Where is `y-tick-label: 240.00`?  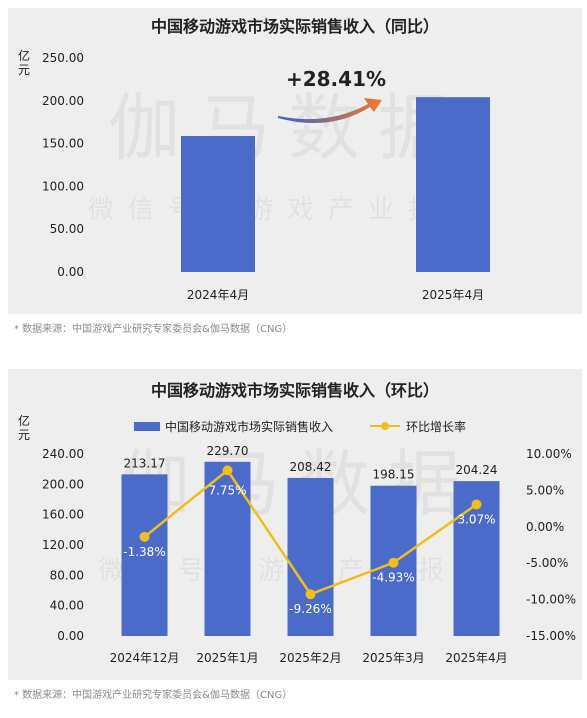
y-tick-label: 240.00 is located at coordinates (63, 454).